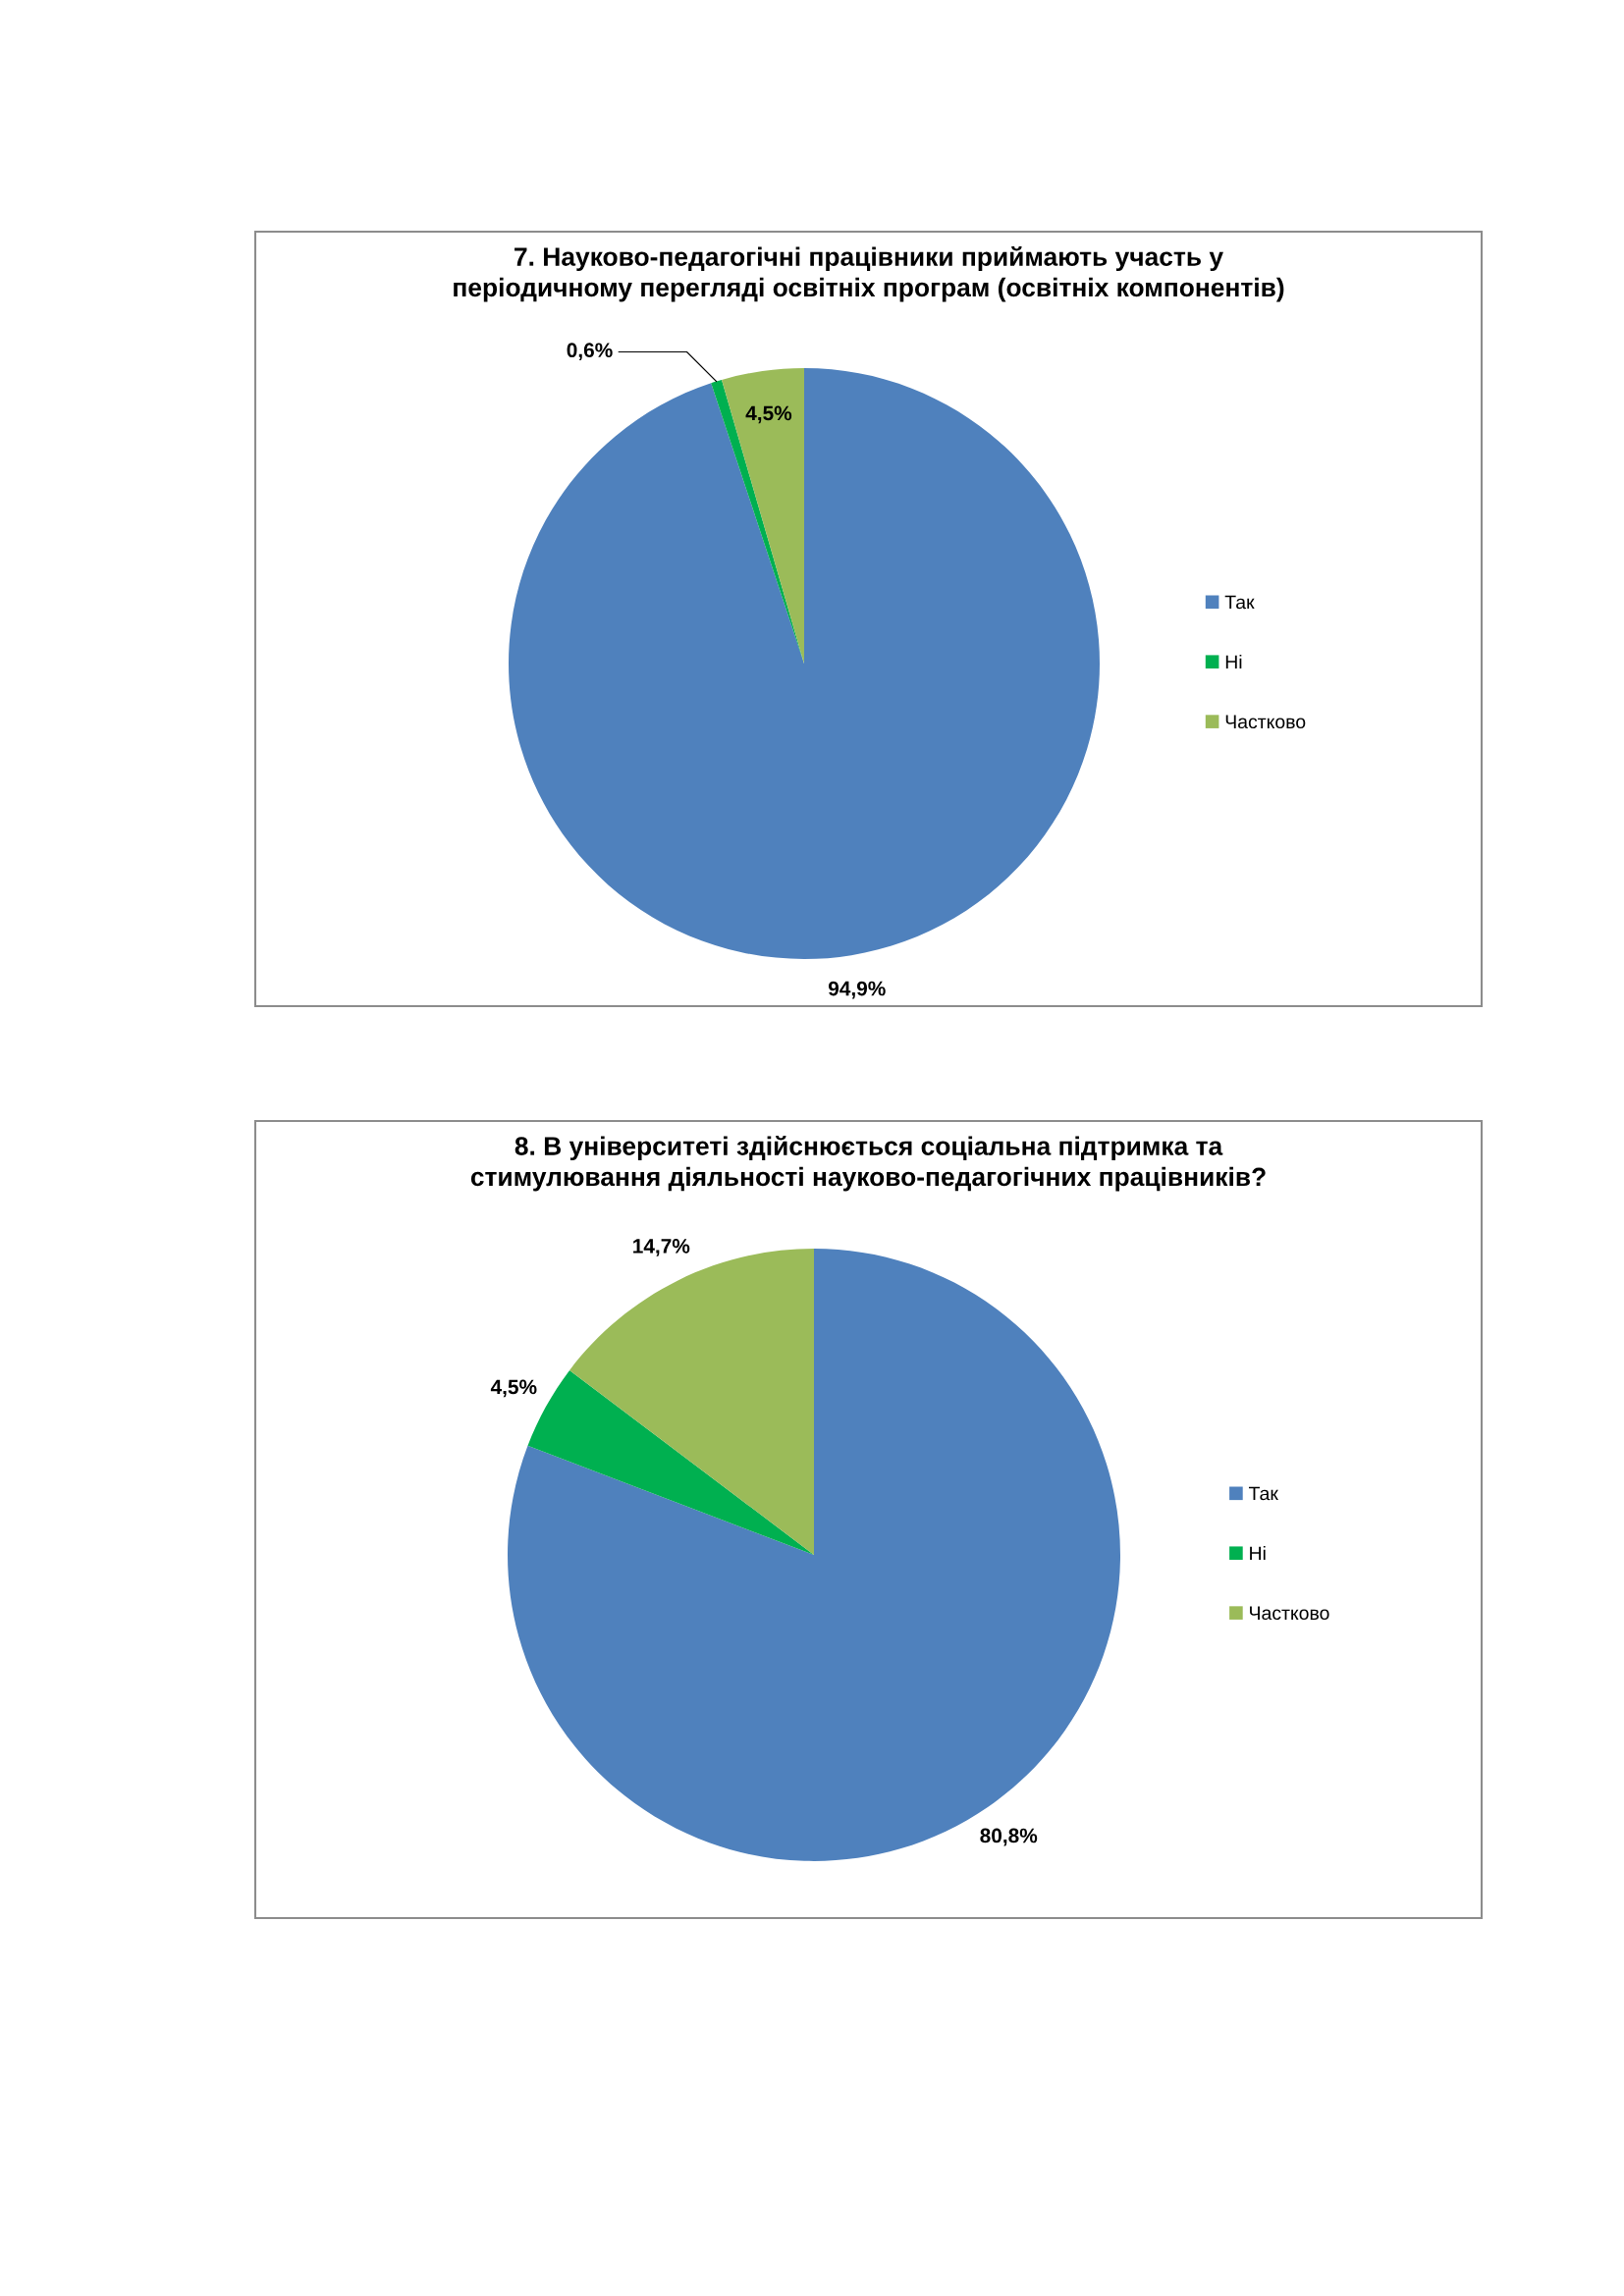  Describe the element at coordinates (1009, 1837) in the screenshot. I see `data-label: 80,8%` at that location.